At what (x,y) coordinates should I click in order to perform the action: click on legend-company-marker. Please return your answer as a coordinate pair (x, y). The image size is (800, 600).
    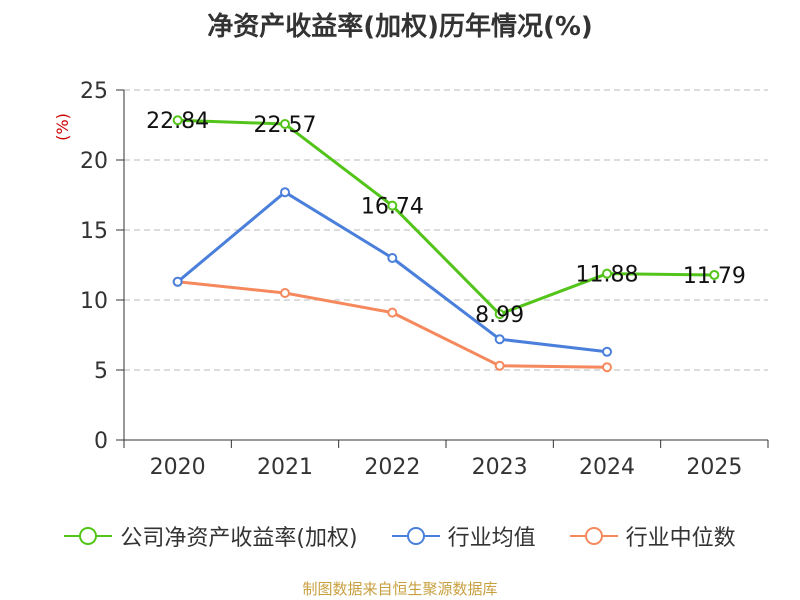
    Looking at the image, I should click on (88, 536).